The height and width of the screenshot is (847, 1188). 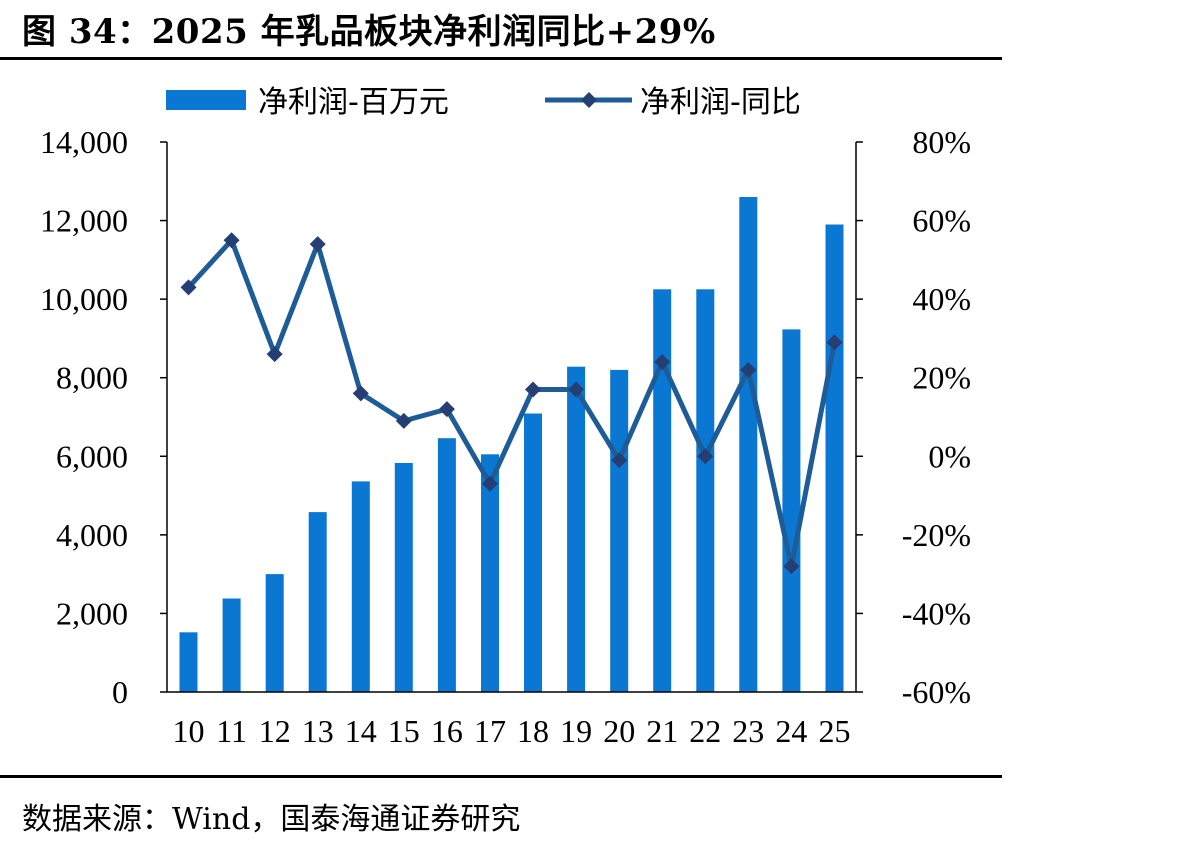 I want to click on right-tick-label: 60%, so click(x=941, y=221).